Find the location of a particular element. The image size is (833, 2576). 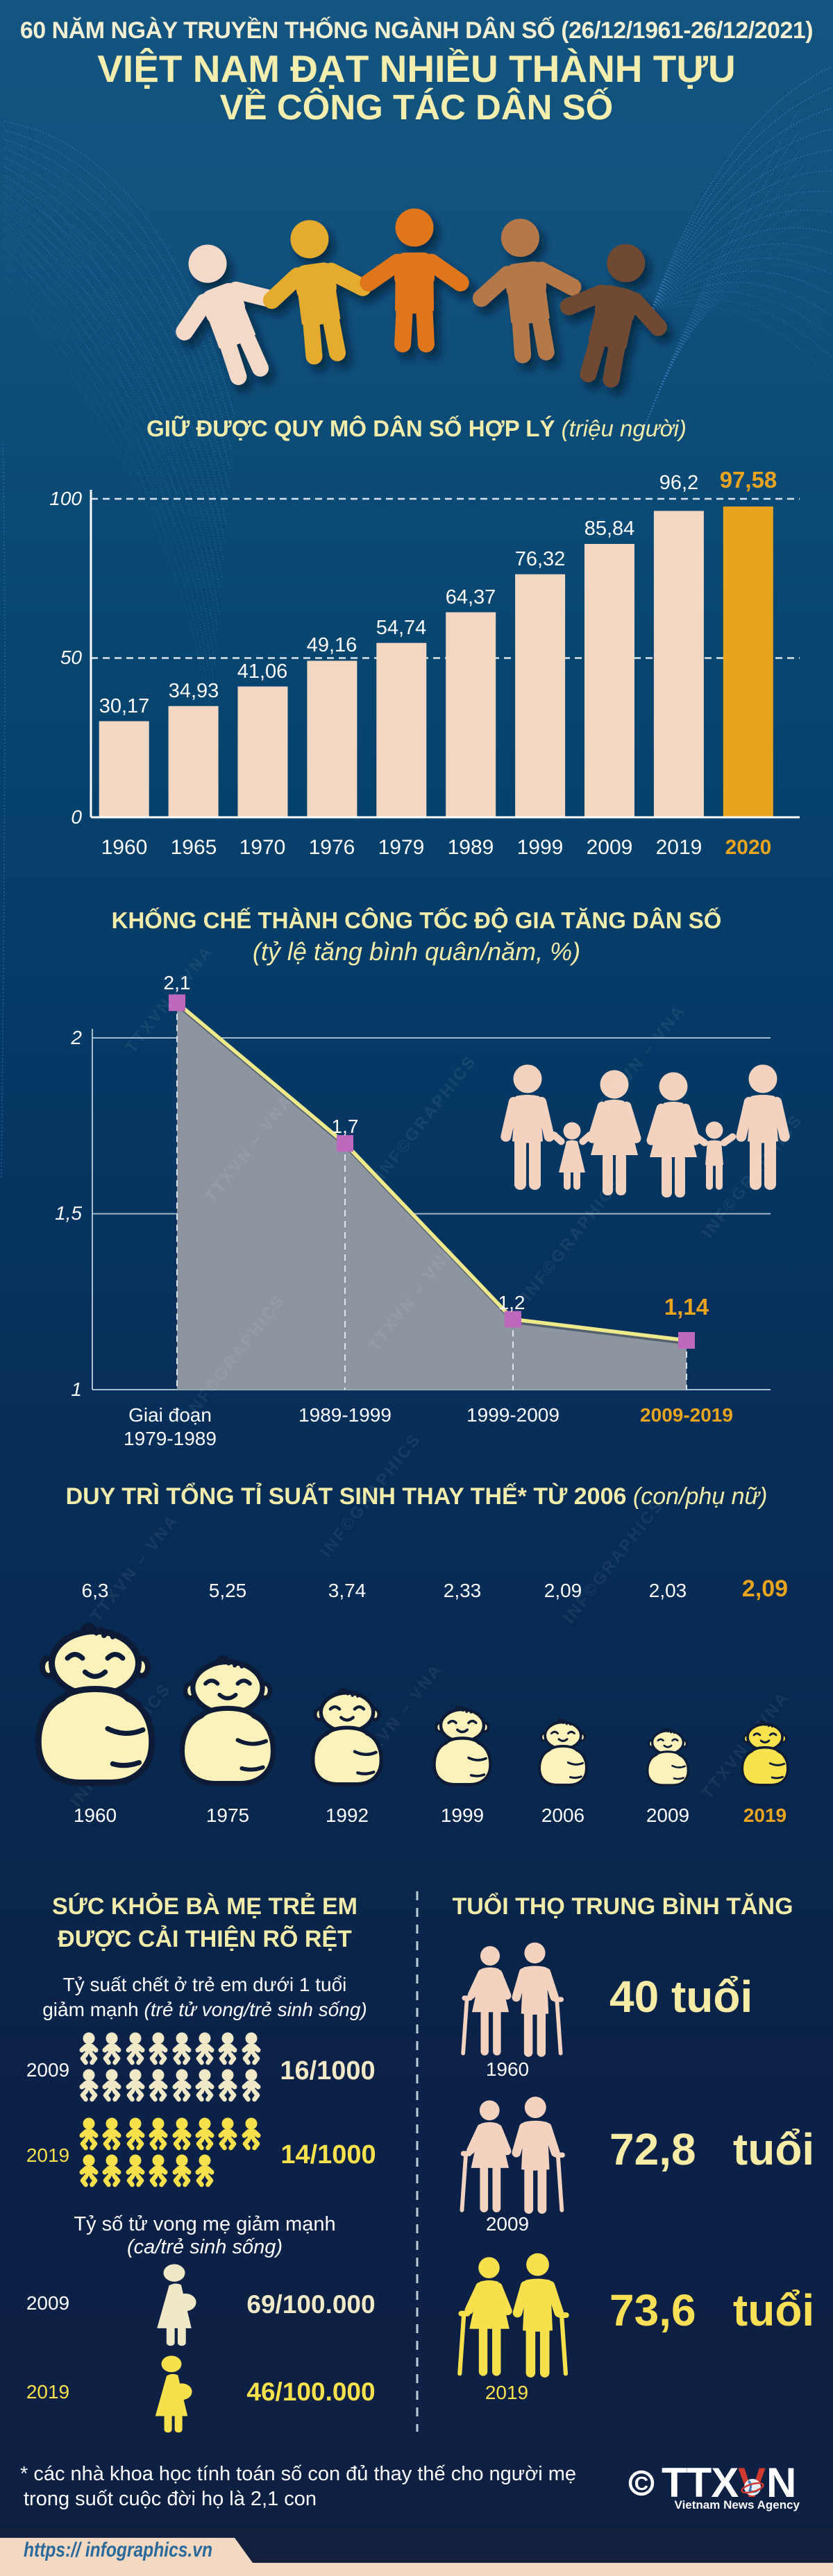

svg-text: TTX is located at coordinates (701, 2482).